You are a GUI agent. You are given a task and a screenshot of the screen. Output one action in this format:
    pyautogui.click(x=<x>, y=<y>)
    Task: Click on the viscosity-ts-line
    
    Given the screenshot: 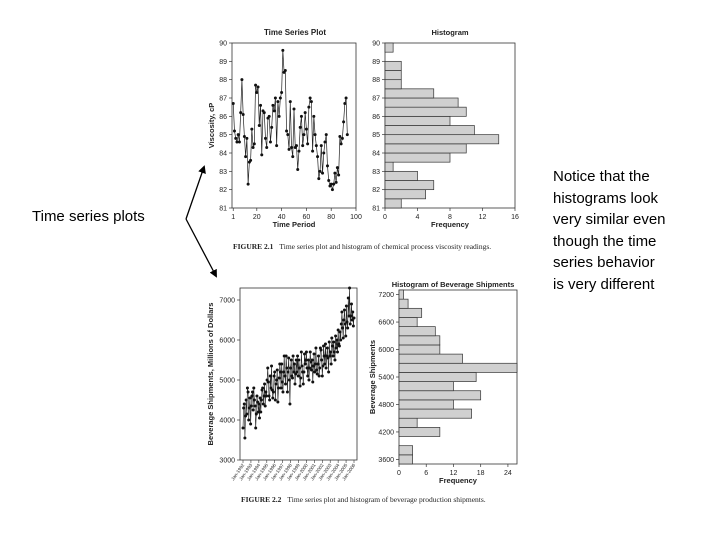 What is the action you would take?
    pyautogui.click(x=290, y=120)
    